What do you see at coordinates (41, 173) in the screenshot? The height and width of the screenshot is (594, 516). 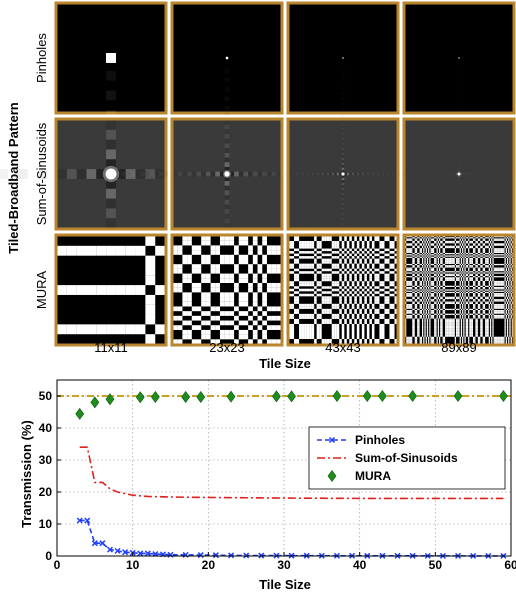 I see `row-label: Sum-of-Sinusoids` at bounding box center [41, 173].